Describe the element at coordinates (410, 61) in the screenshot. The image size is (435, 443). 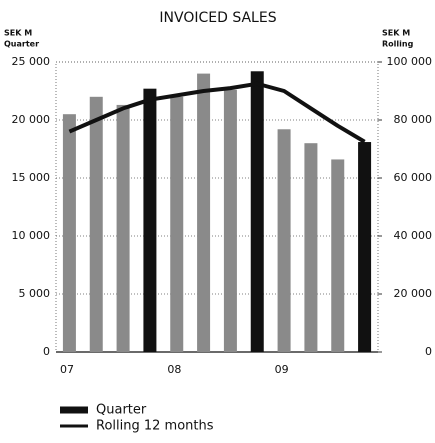
I see `y2-tick-label: 100 000` at that location.